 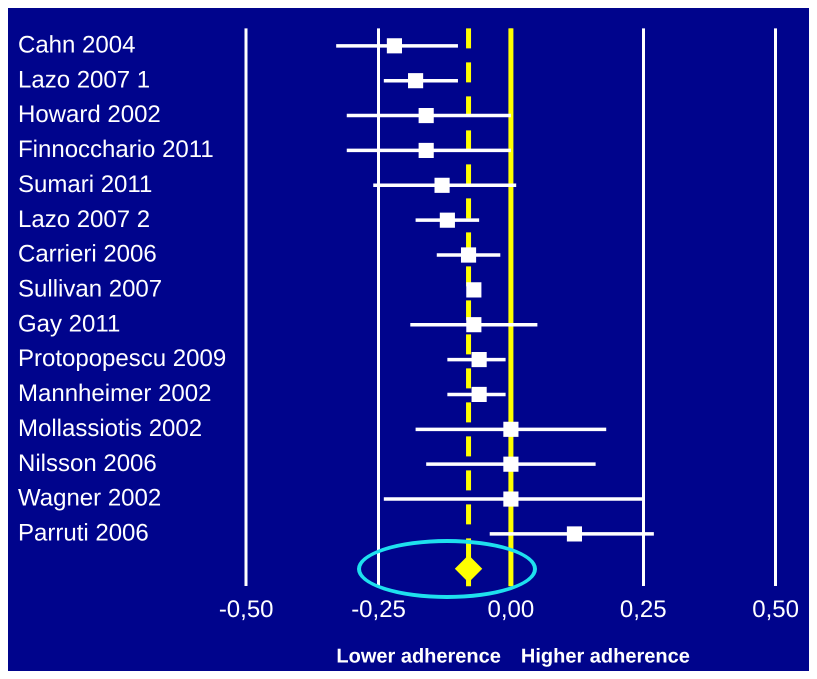 What do you see at coordinates (776, 610) in the screenshot?
I see `x-tick-label: 0,50` at bounding box center [776, 610].